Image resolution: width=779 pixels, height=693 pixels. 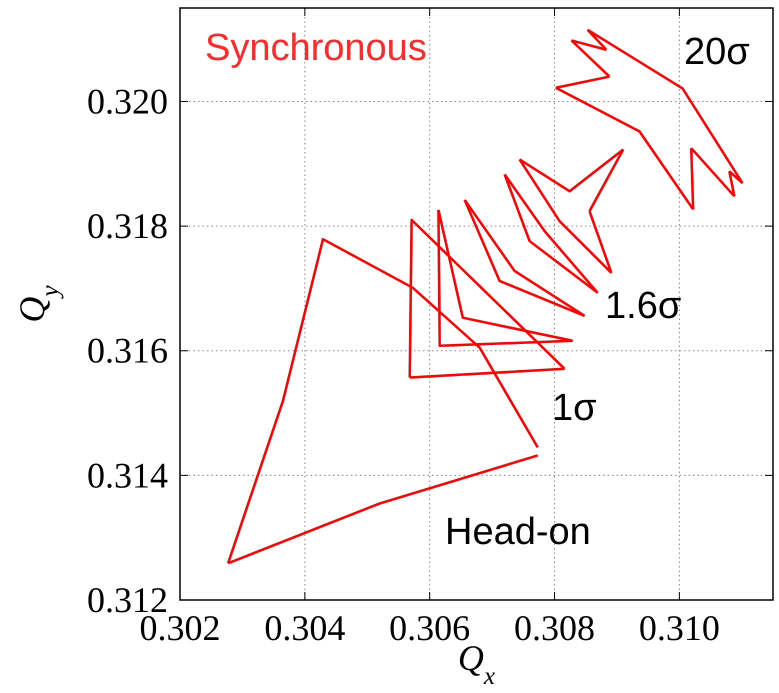 I want to click on x-tick-label: 0.308, so click(x=555, y=628).